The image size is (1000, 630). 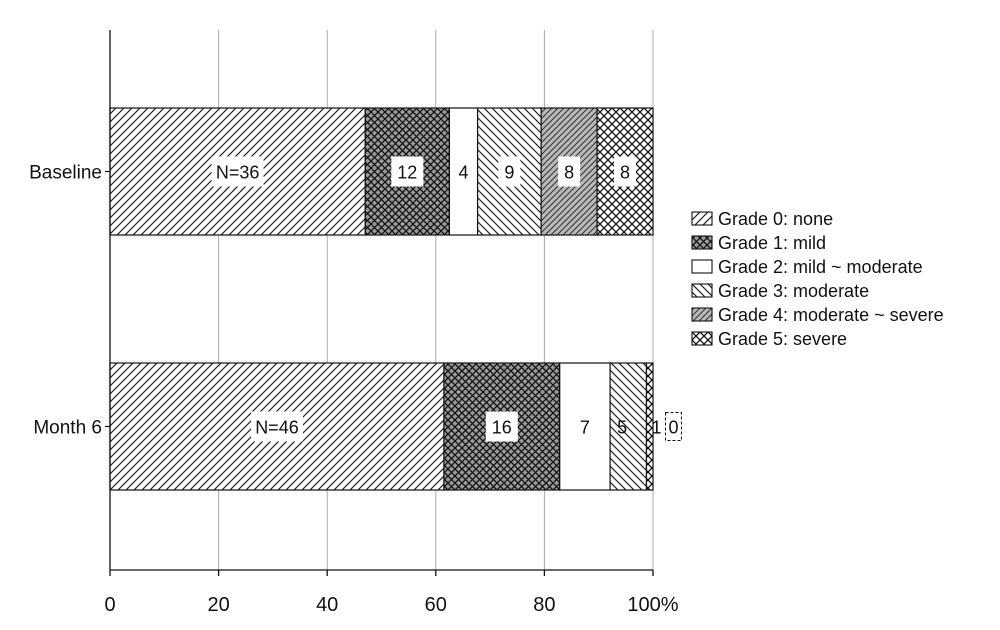 I want to click on segment-label: 1, so click(x=656, y=428).